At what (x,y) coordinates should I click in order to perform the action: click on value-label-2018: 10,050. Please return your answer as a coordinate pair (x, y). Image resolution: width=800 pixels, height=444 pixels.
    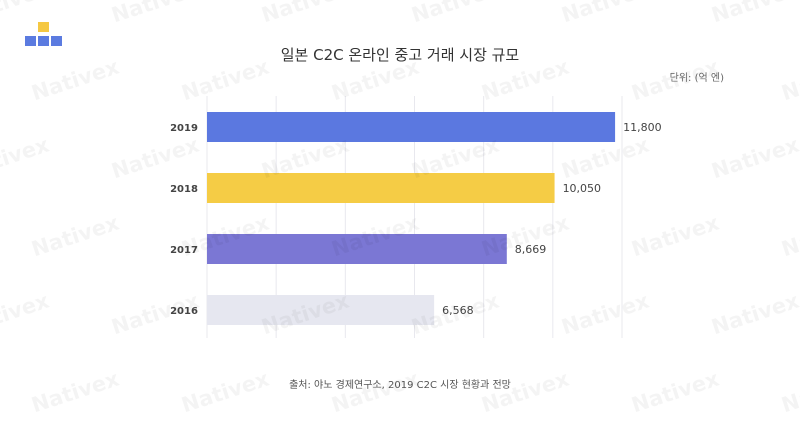
    Looking at the image, I should click on (582, 188).